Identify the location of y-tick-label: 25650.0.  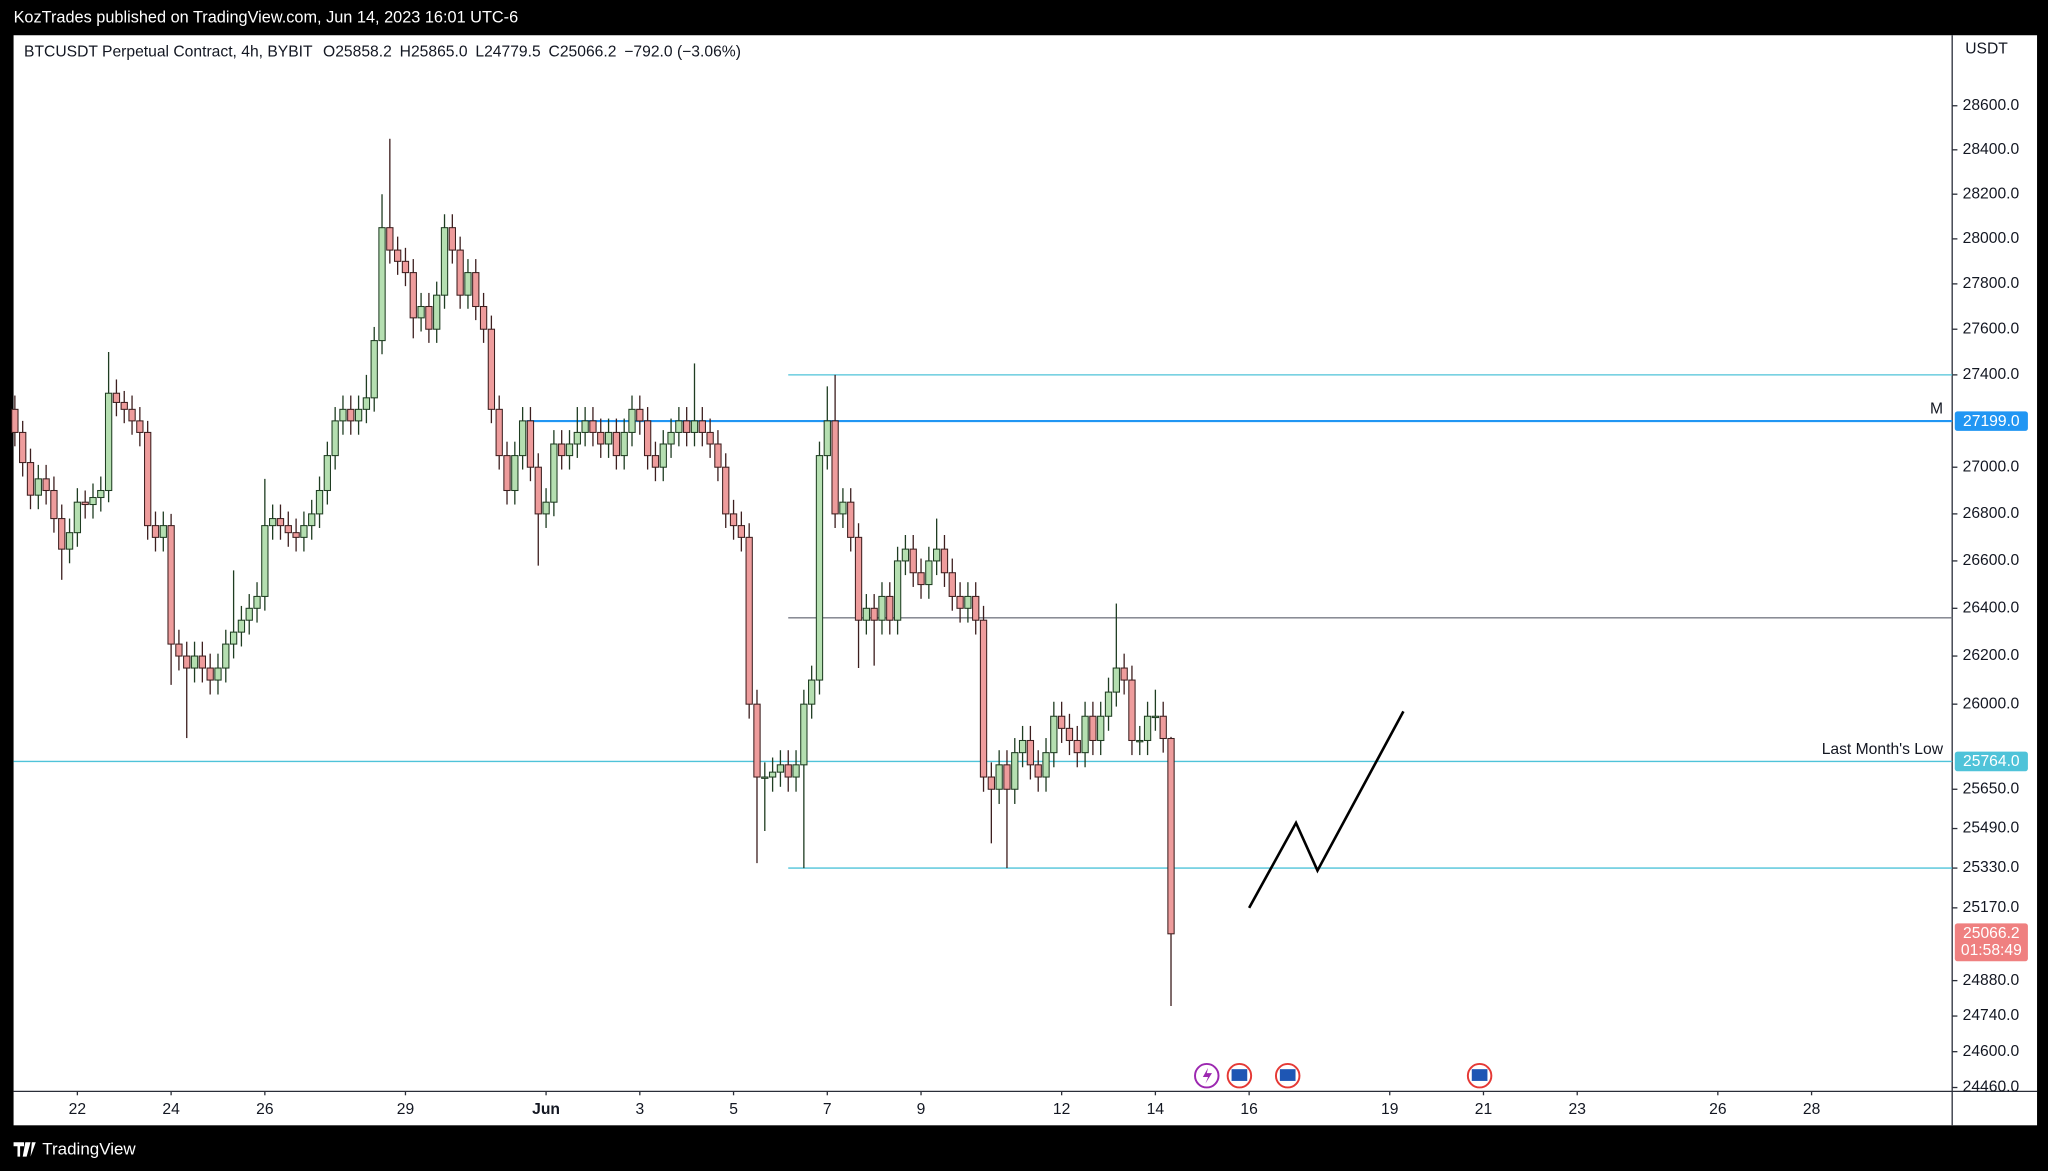
(1991, 788).